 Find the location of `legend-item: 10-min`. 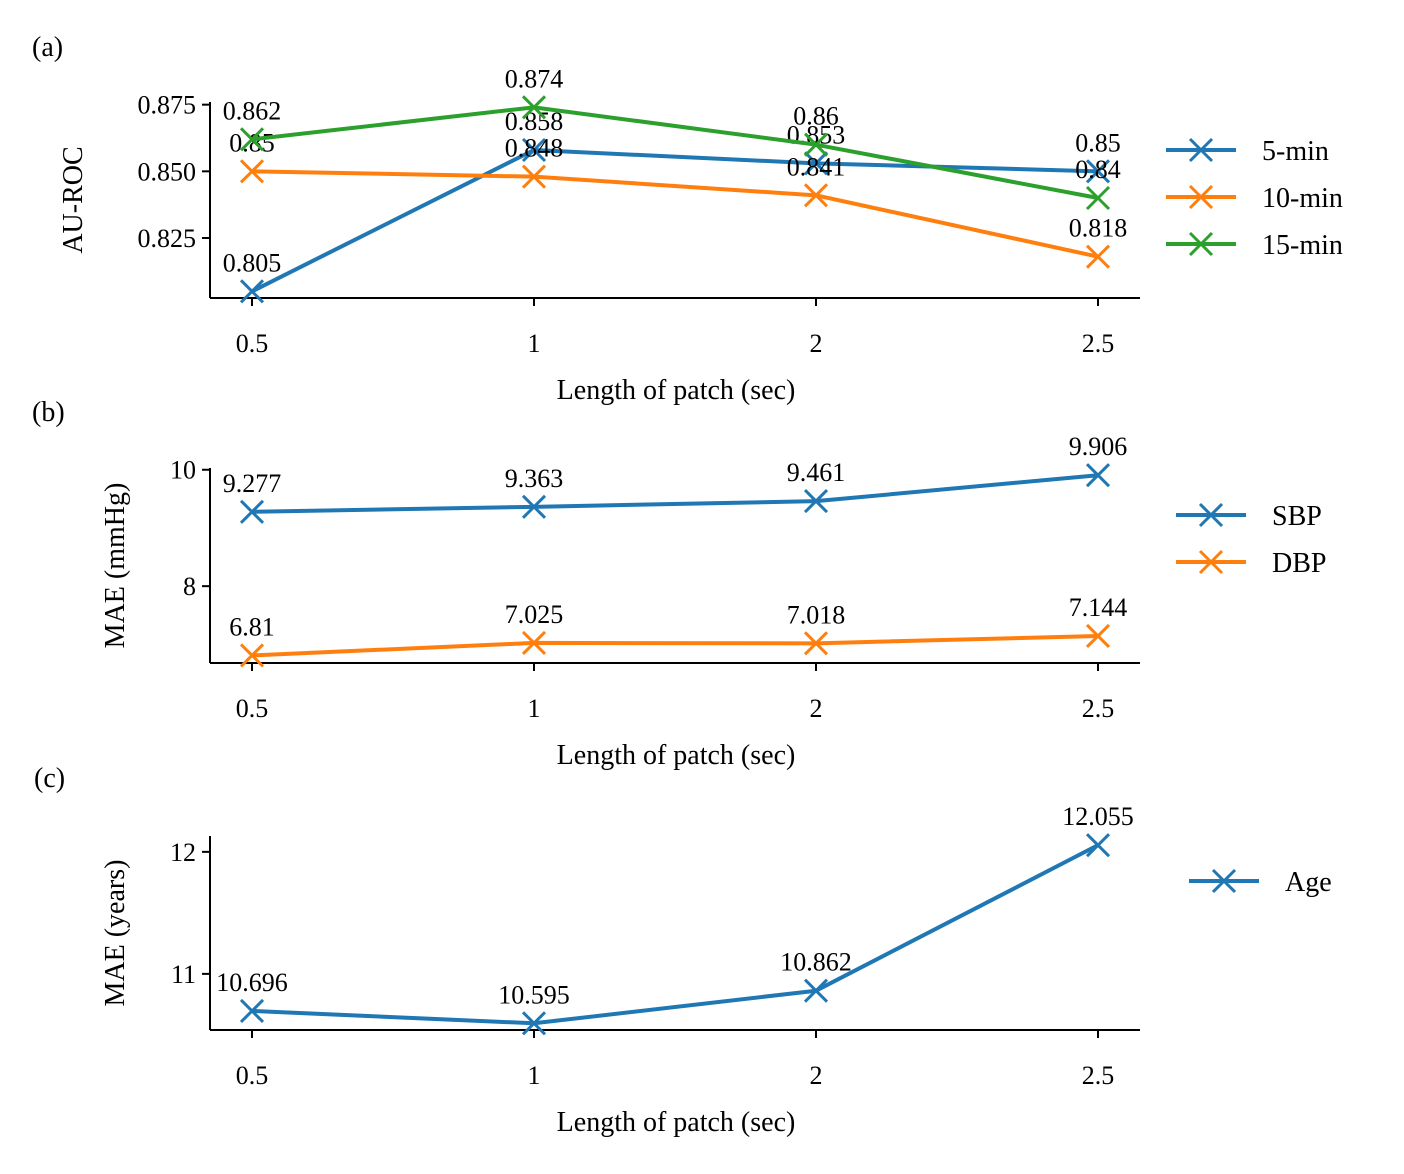

legend-item: 10-min is located at coordinates (1254, 198).